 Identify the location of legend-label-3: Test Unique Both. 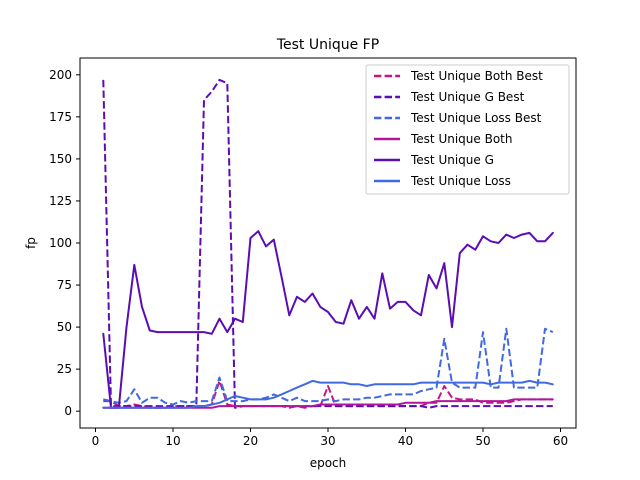
(461, 139).